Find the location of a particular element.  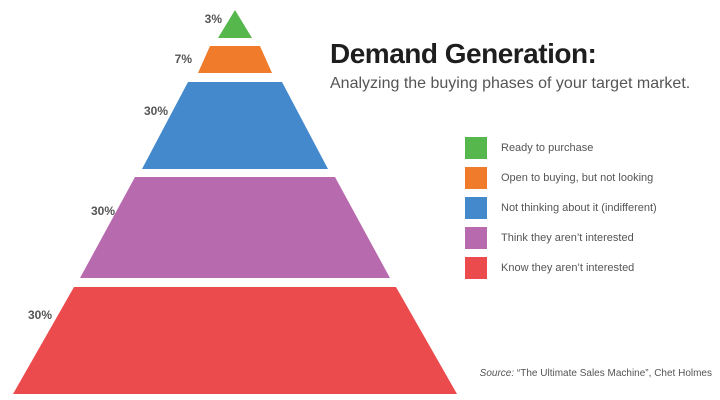

legend-item-know-not-interested: Know they aren’t interested is located at coordinates (561, 268).